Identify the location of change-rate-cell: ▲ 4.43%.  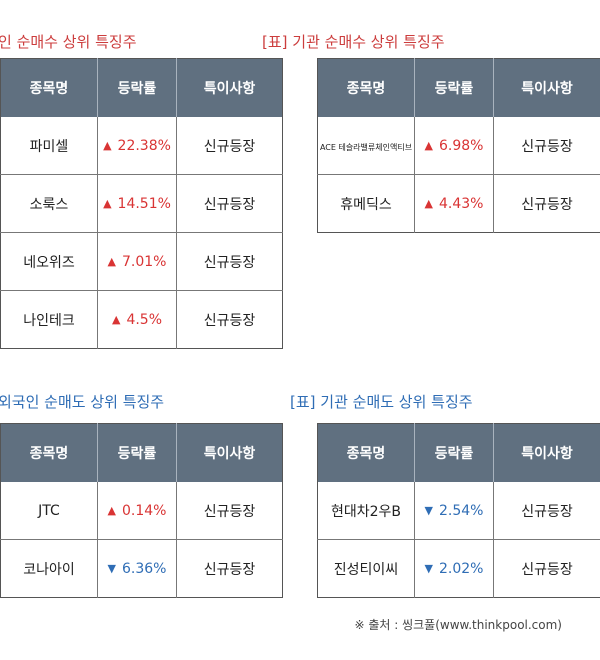
(454, 203).